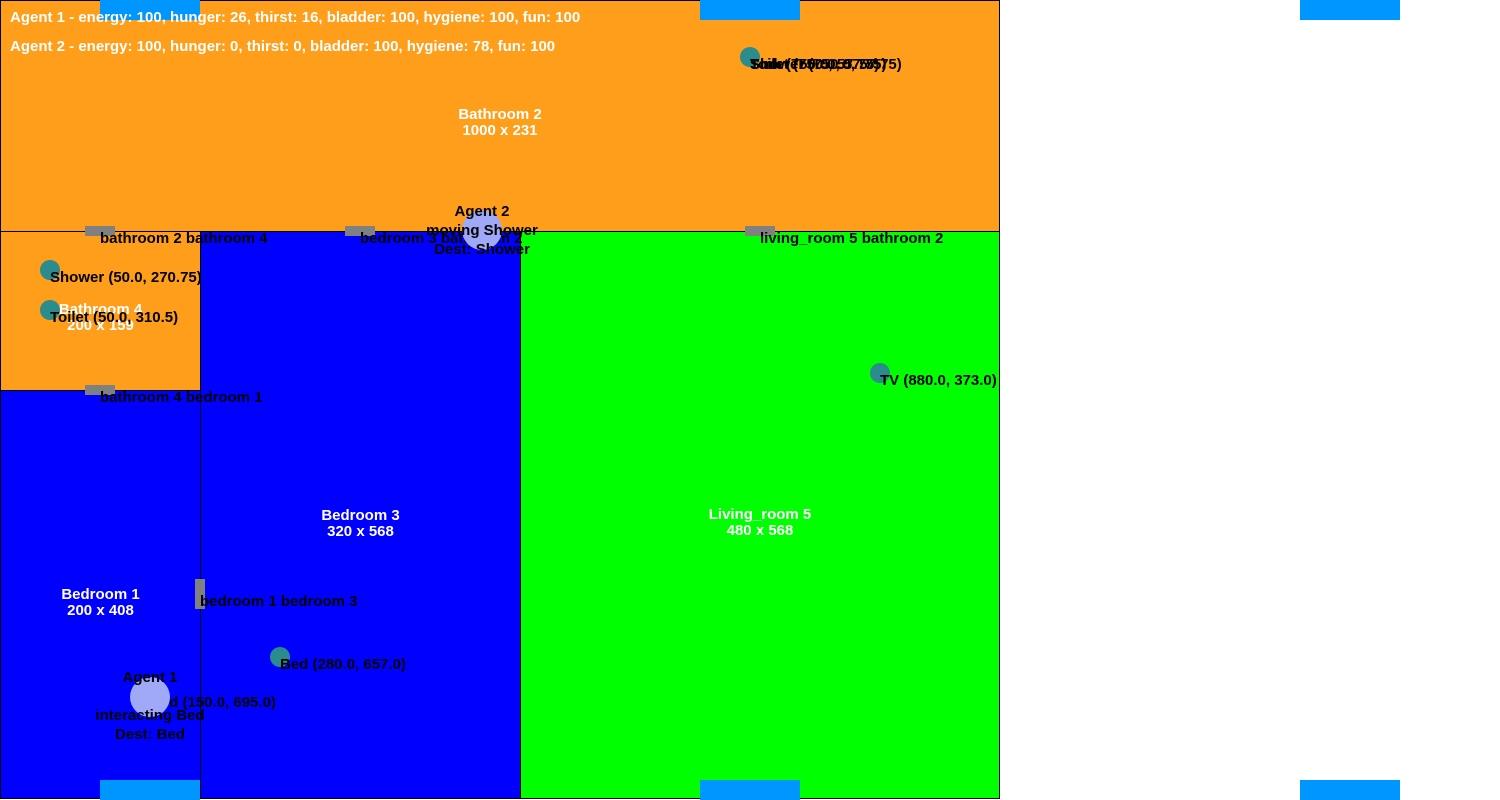 This screenshot has width=1500, height=800. Describe the element at coordinates (213, 702) in the screenshot. I see `object-label: Bed (150.0, 695.0)` at that location.